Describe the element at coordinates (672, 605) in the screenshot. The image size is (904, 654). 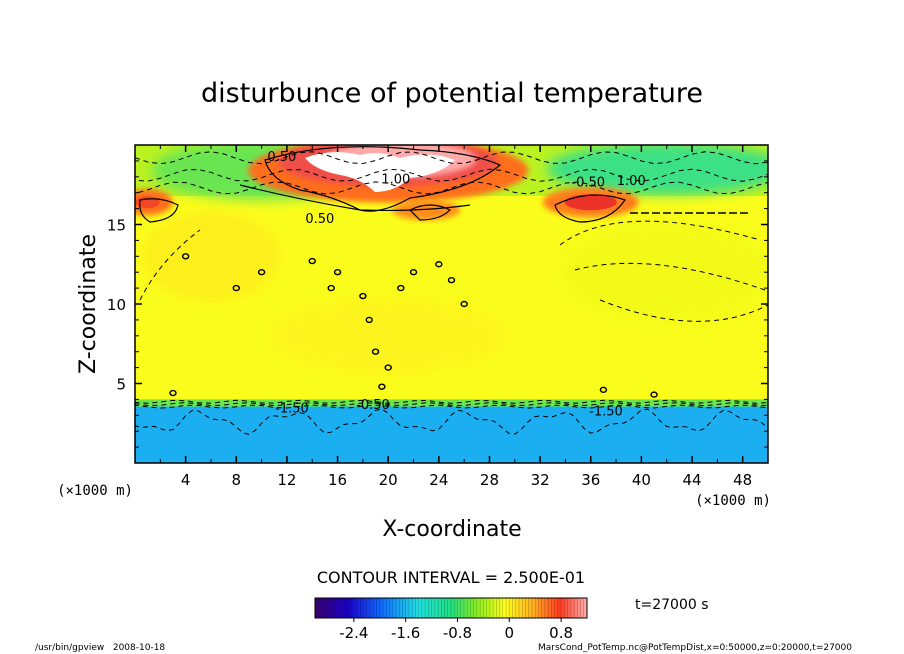
I see `time-label: t=27000 s` at that location.